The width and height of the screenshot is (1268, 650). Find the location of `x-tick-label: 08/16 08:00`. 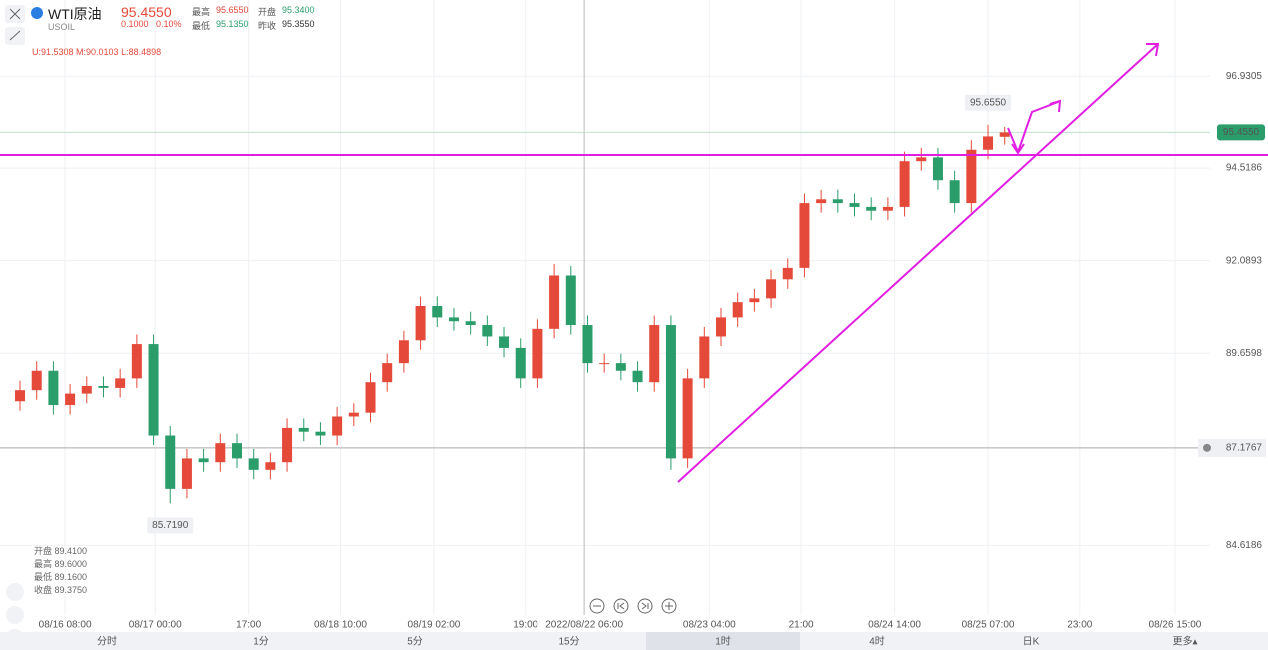

x-tick-label: 08/16 08:00 is located at coordinates (65, 625).